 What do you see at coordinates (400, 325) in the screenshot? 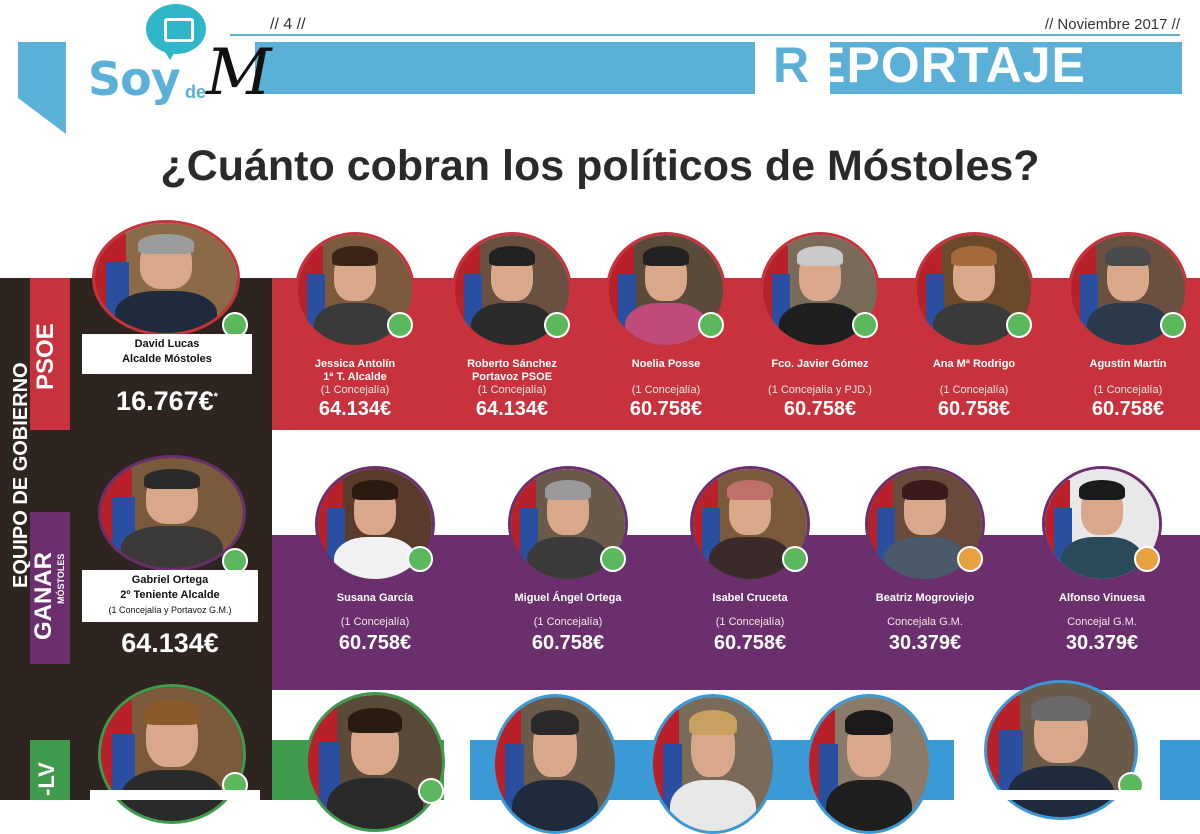
I see `psoe-member-1-photo-status-dot` at bounding box center [400, 325].